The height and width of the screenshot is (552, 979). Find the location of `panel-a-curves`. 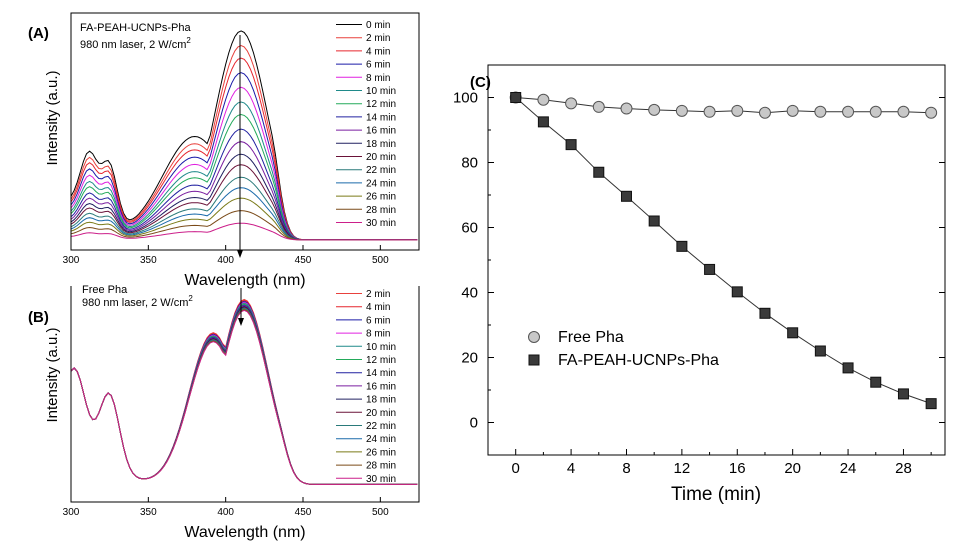

panel-a-curves is located at coordinates (244, 135).